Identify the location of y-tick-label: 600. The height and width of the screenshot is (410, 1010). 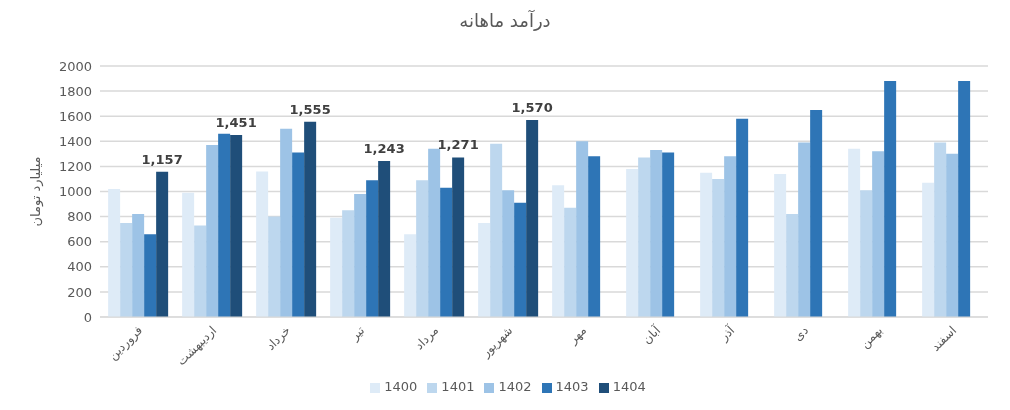
(79, 242).